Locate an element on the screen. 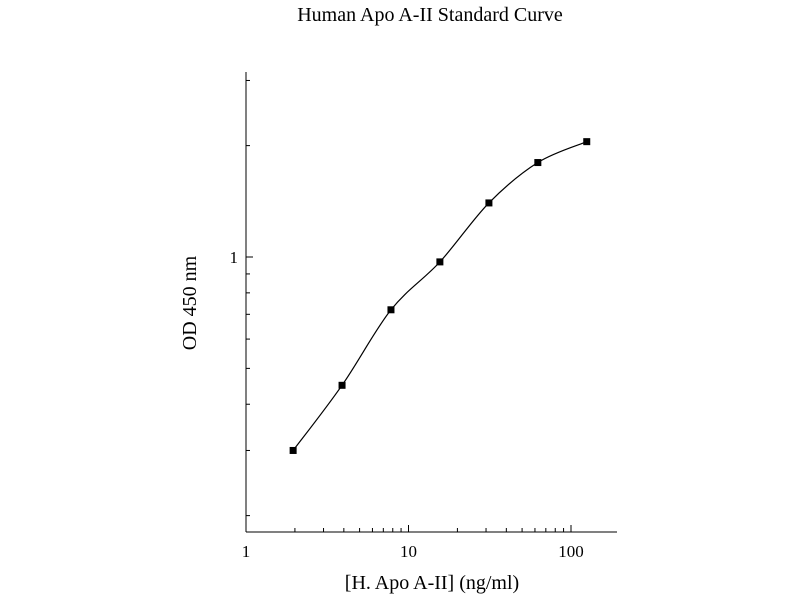 Image resolution: width=800 pixels, height=600 pixels. x-axis-ticks is located at coordinates (408, 528).